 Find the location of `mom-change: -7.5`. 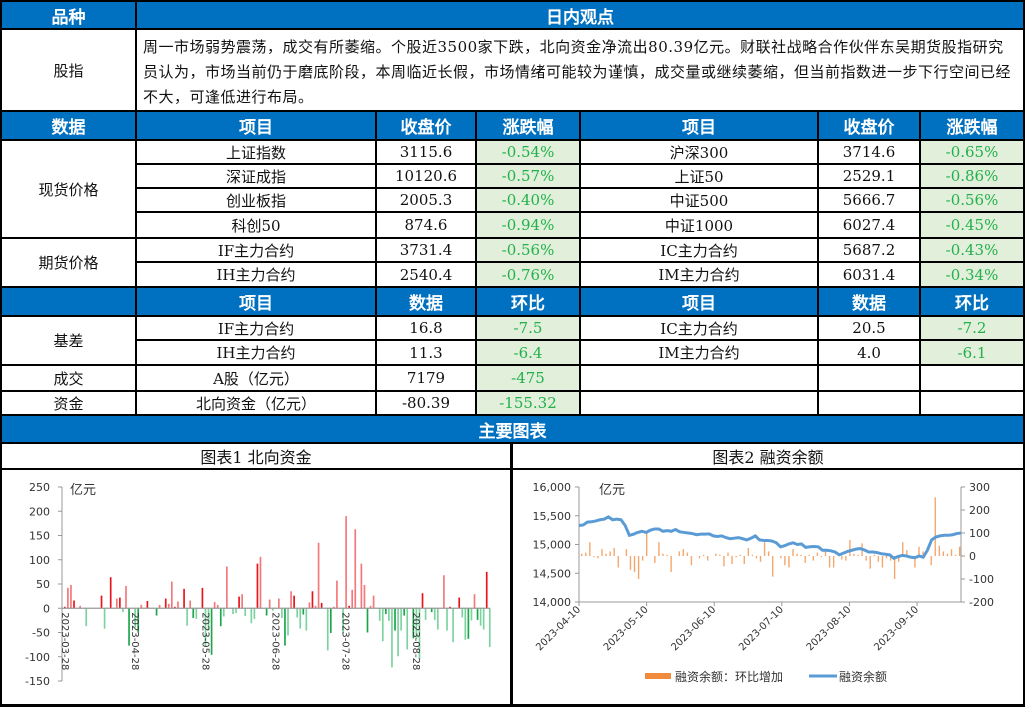

mom-change: -7.5 is located at coordinates (528, 328).